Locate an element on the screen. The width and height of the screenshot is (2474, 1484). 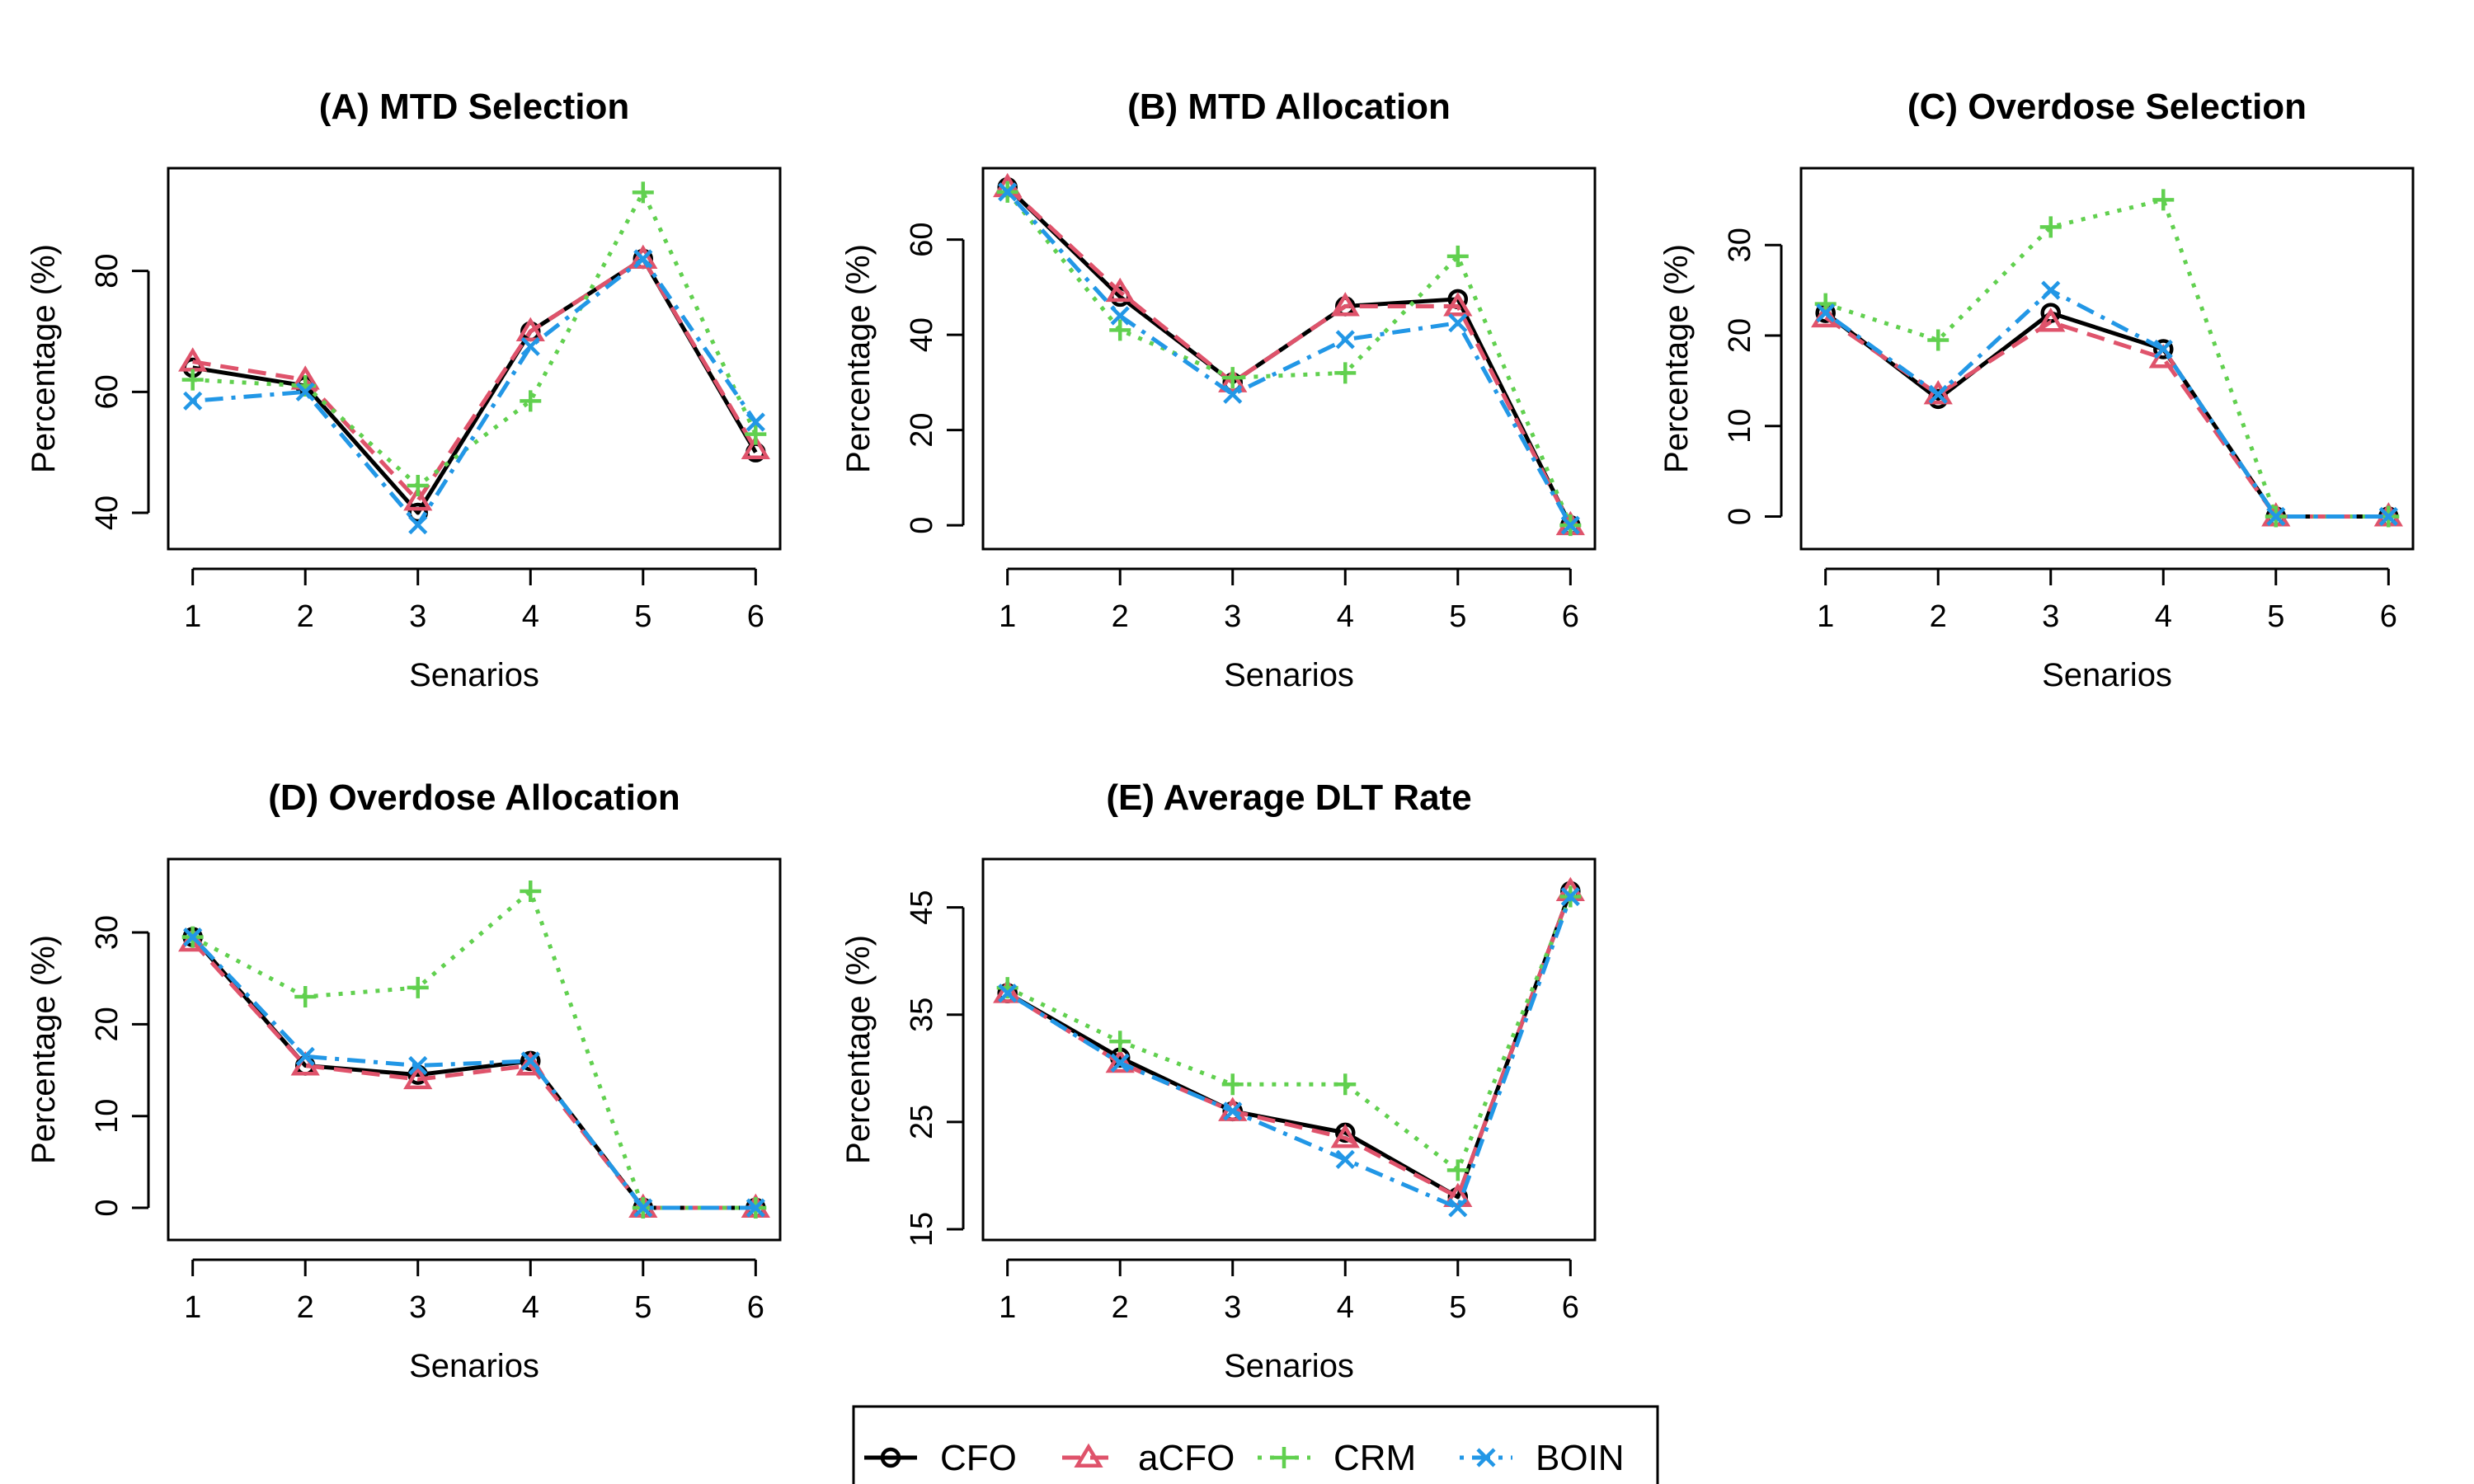
data-point-cfo is located at coordinates (2163, 349).